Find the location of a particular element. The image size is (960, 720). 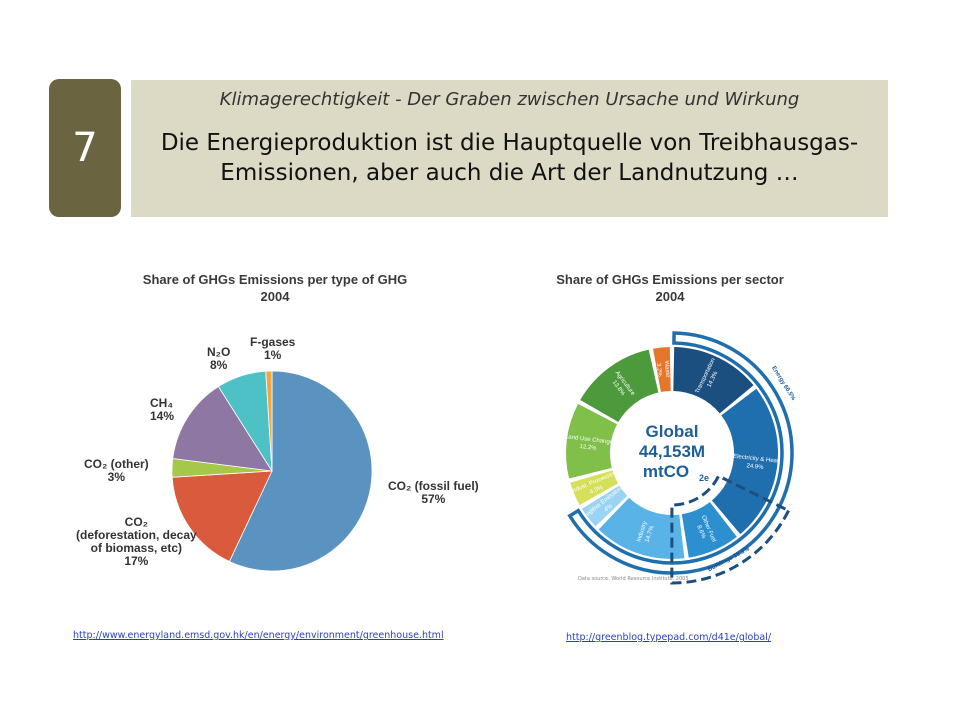

sector-industry is located at coordinates (641, 528).